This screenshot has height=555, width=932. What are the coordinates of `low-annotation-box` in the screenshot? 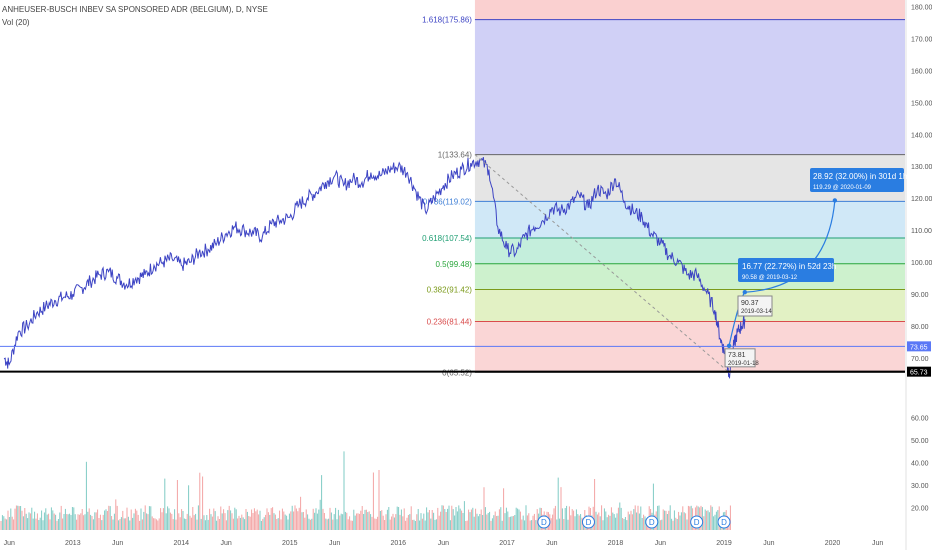 It's located at (740, 358).